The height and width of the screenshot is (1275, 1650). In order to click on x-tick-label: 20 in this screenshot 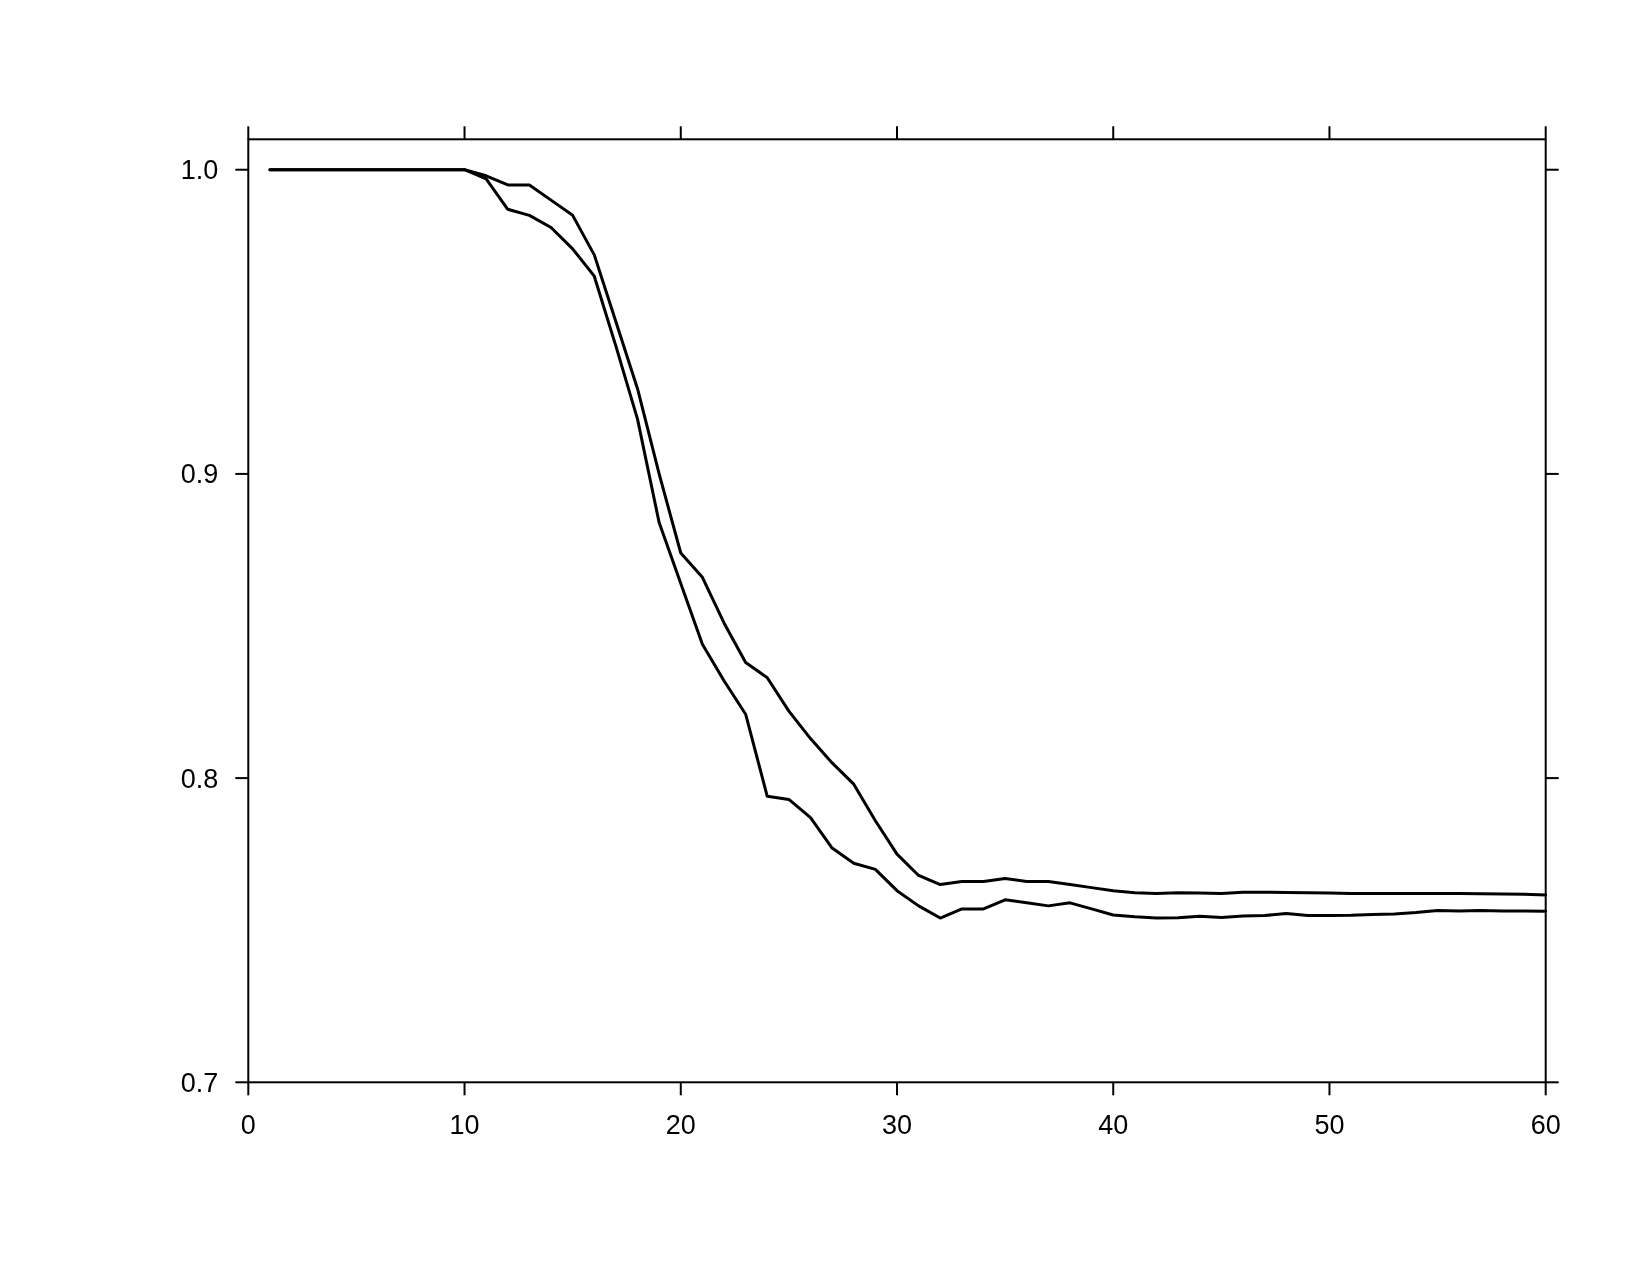, I will do `click(680, 1125)`.